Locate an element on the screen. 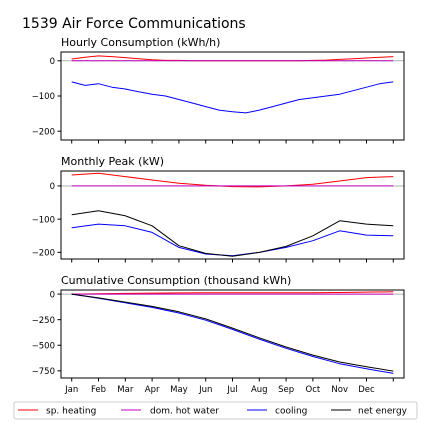 This screenshot has height=432, width=432. x-tick-label: Aug is located at coordinates (259, 390).